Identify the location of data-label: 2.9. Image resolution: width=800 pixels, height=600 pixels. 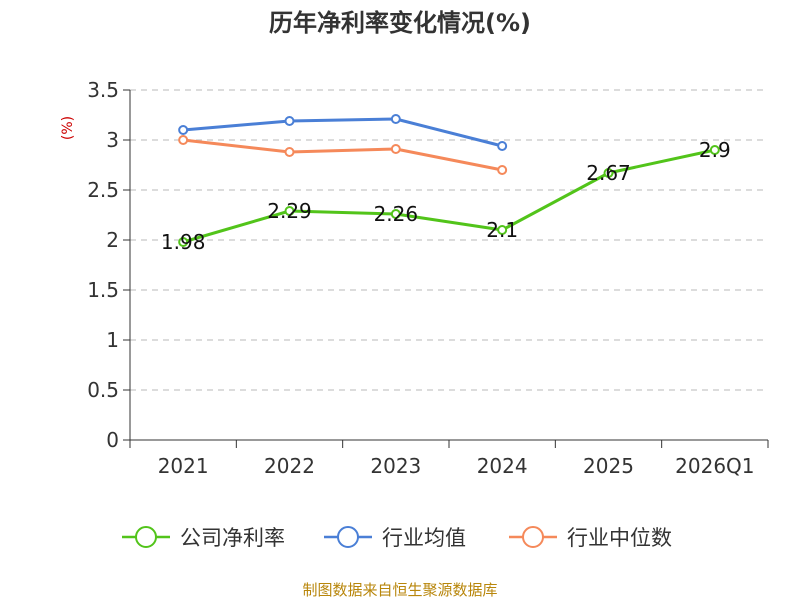
(715, 150).